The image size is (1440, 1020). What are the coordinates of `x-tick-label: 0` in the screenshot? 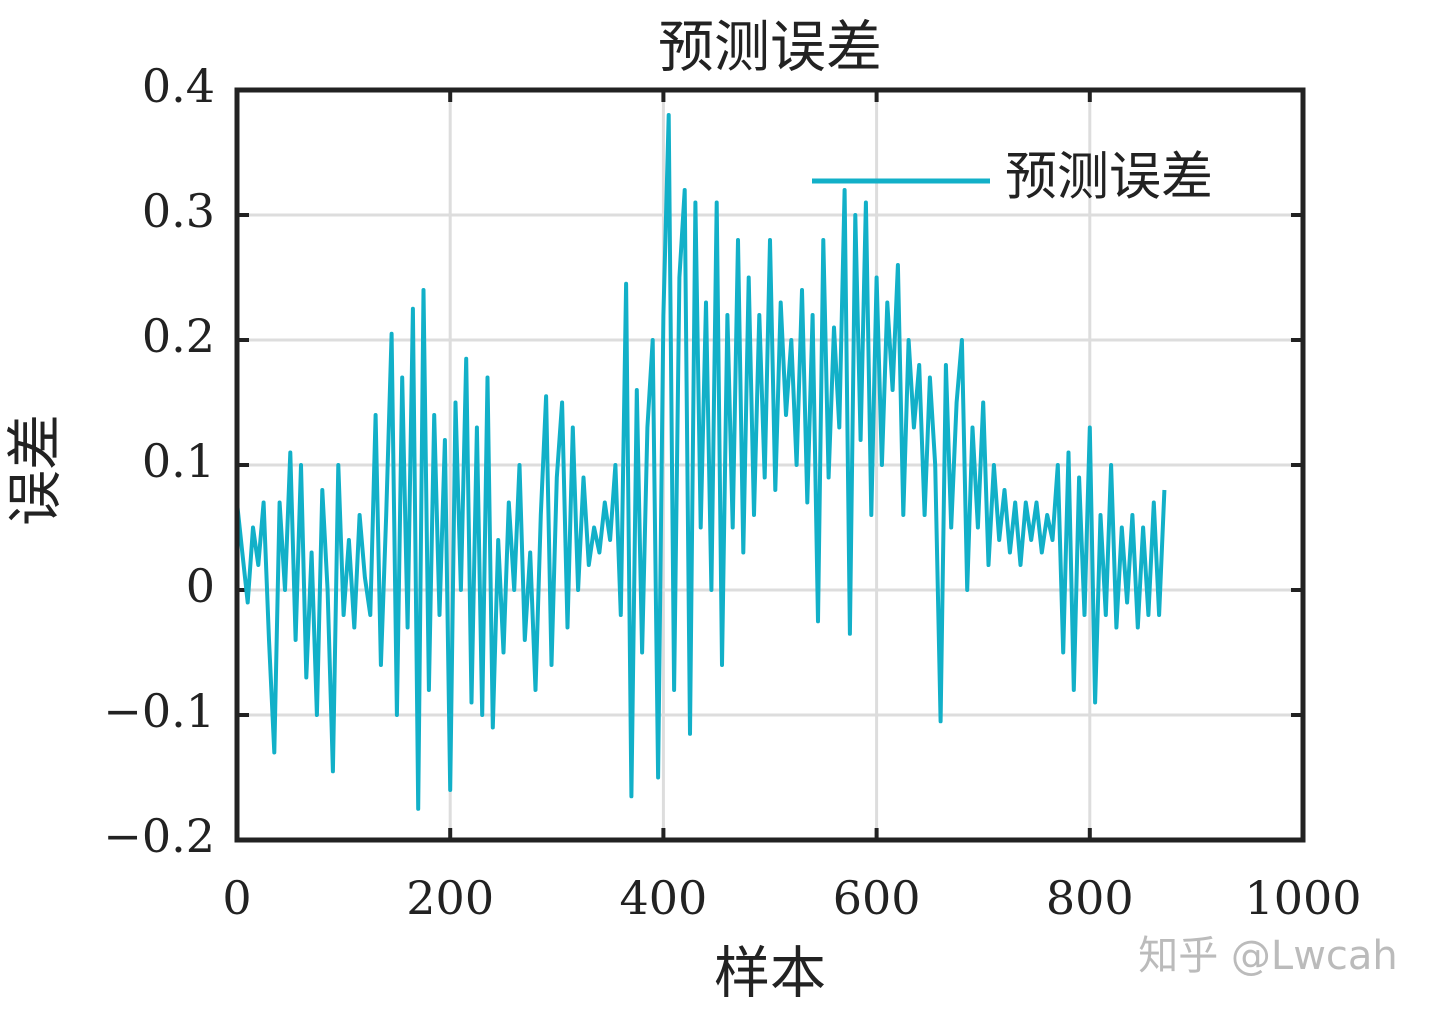 It's located at (236, 898).